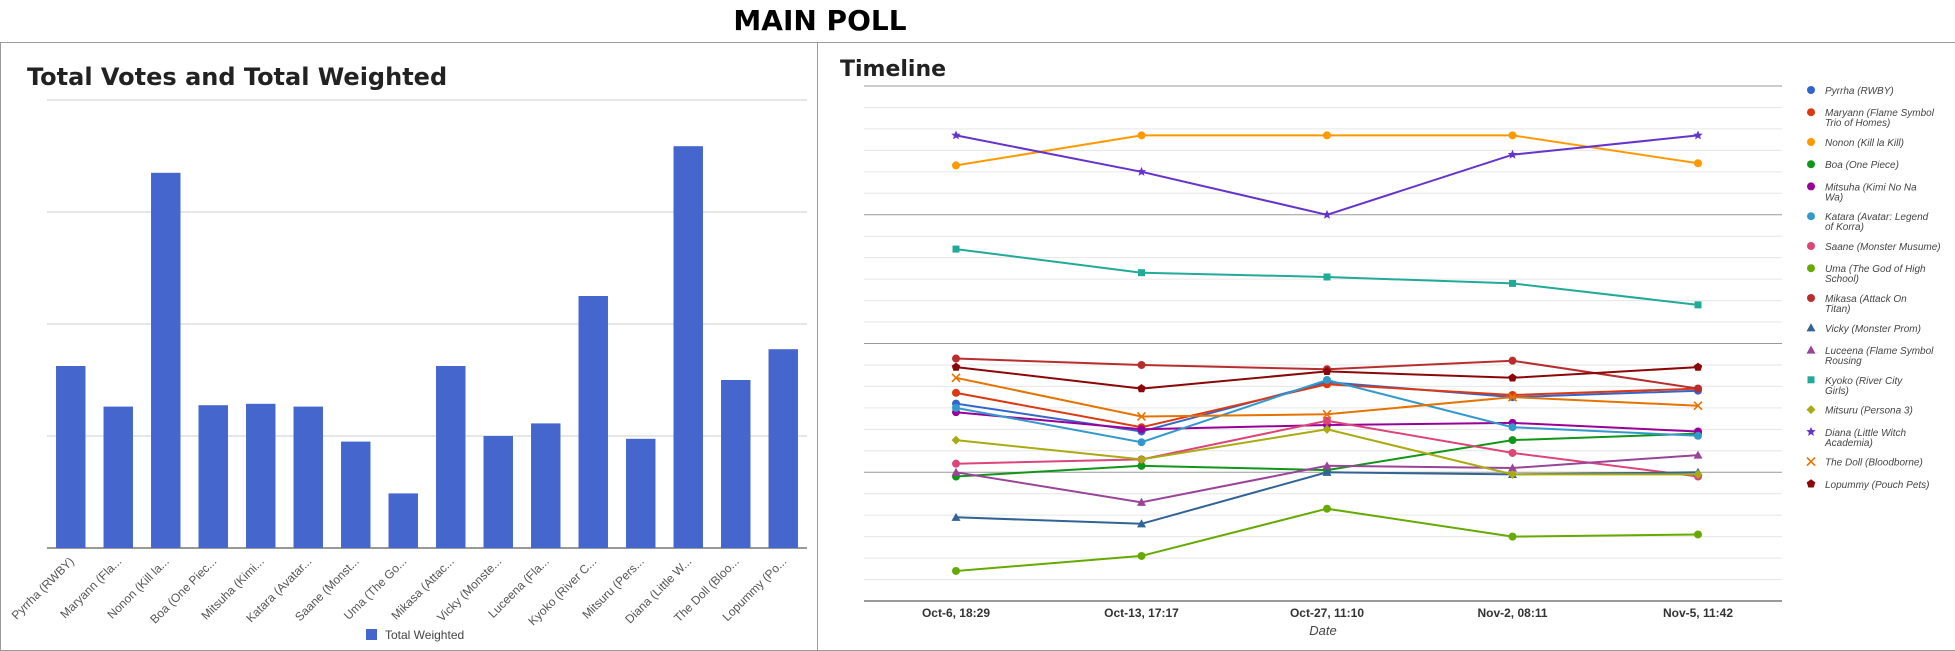 This screenshot has height=651, width=1955. Describe the element at coordinates (1864, 386) in the screenshot. I see `legend-label: Kyoko (River City Girls)` at that location.